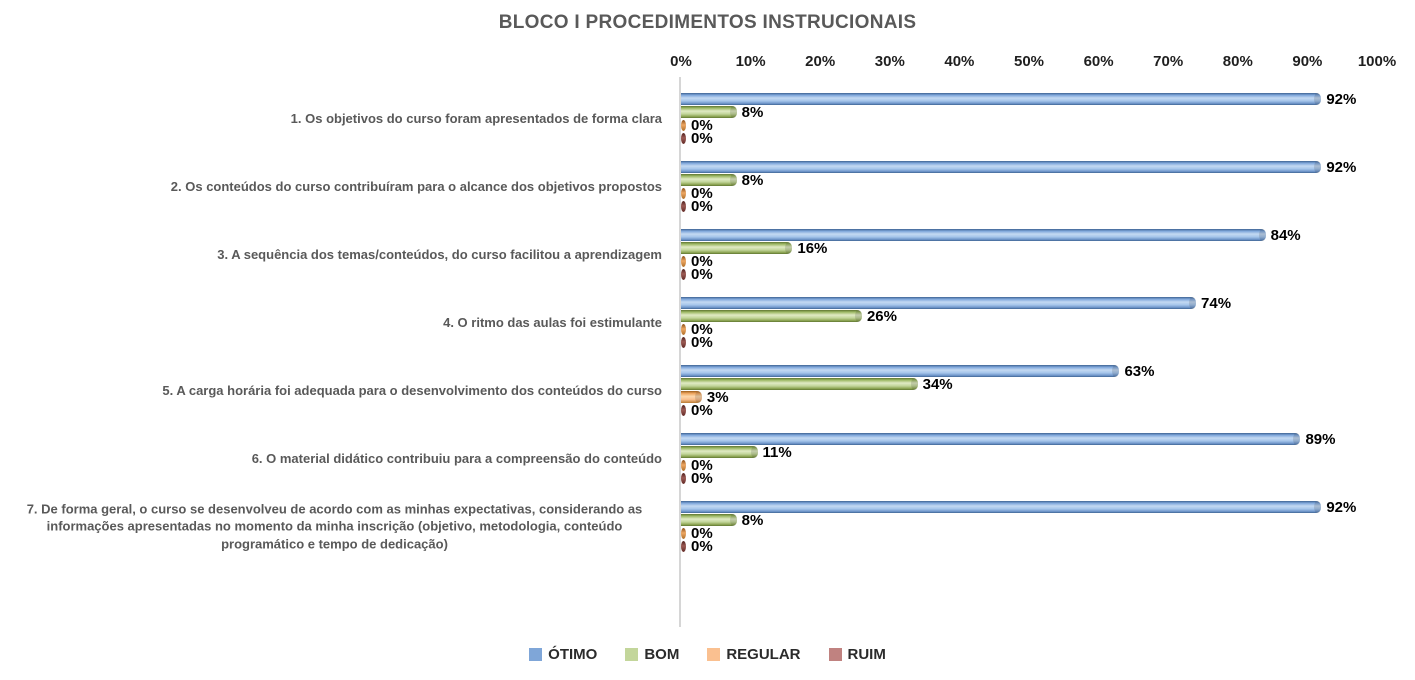  What do you see at coordinates (881, 316) in the screenshot?
I see `value-label: 26%` at bounding box center [881, 316].